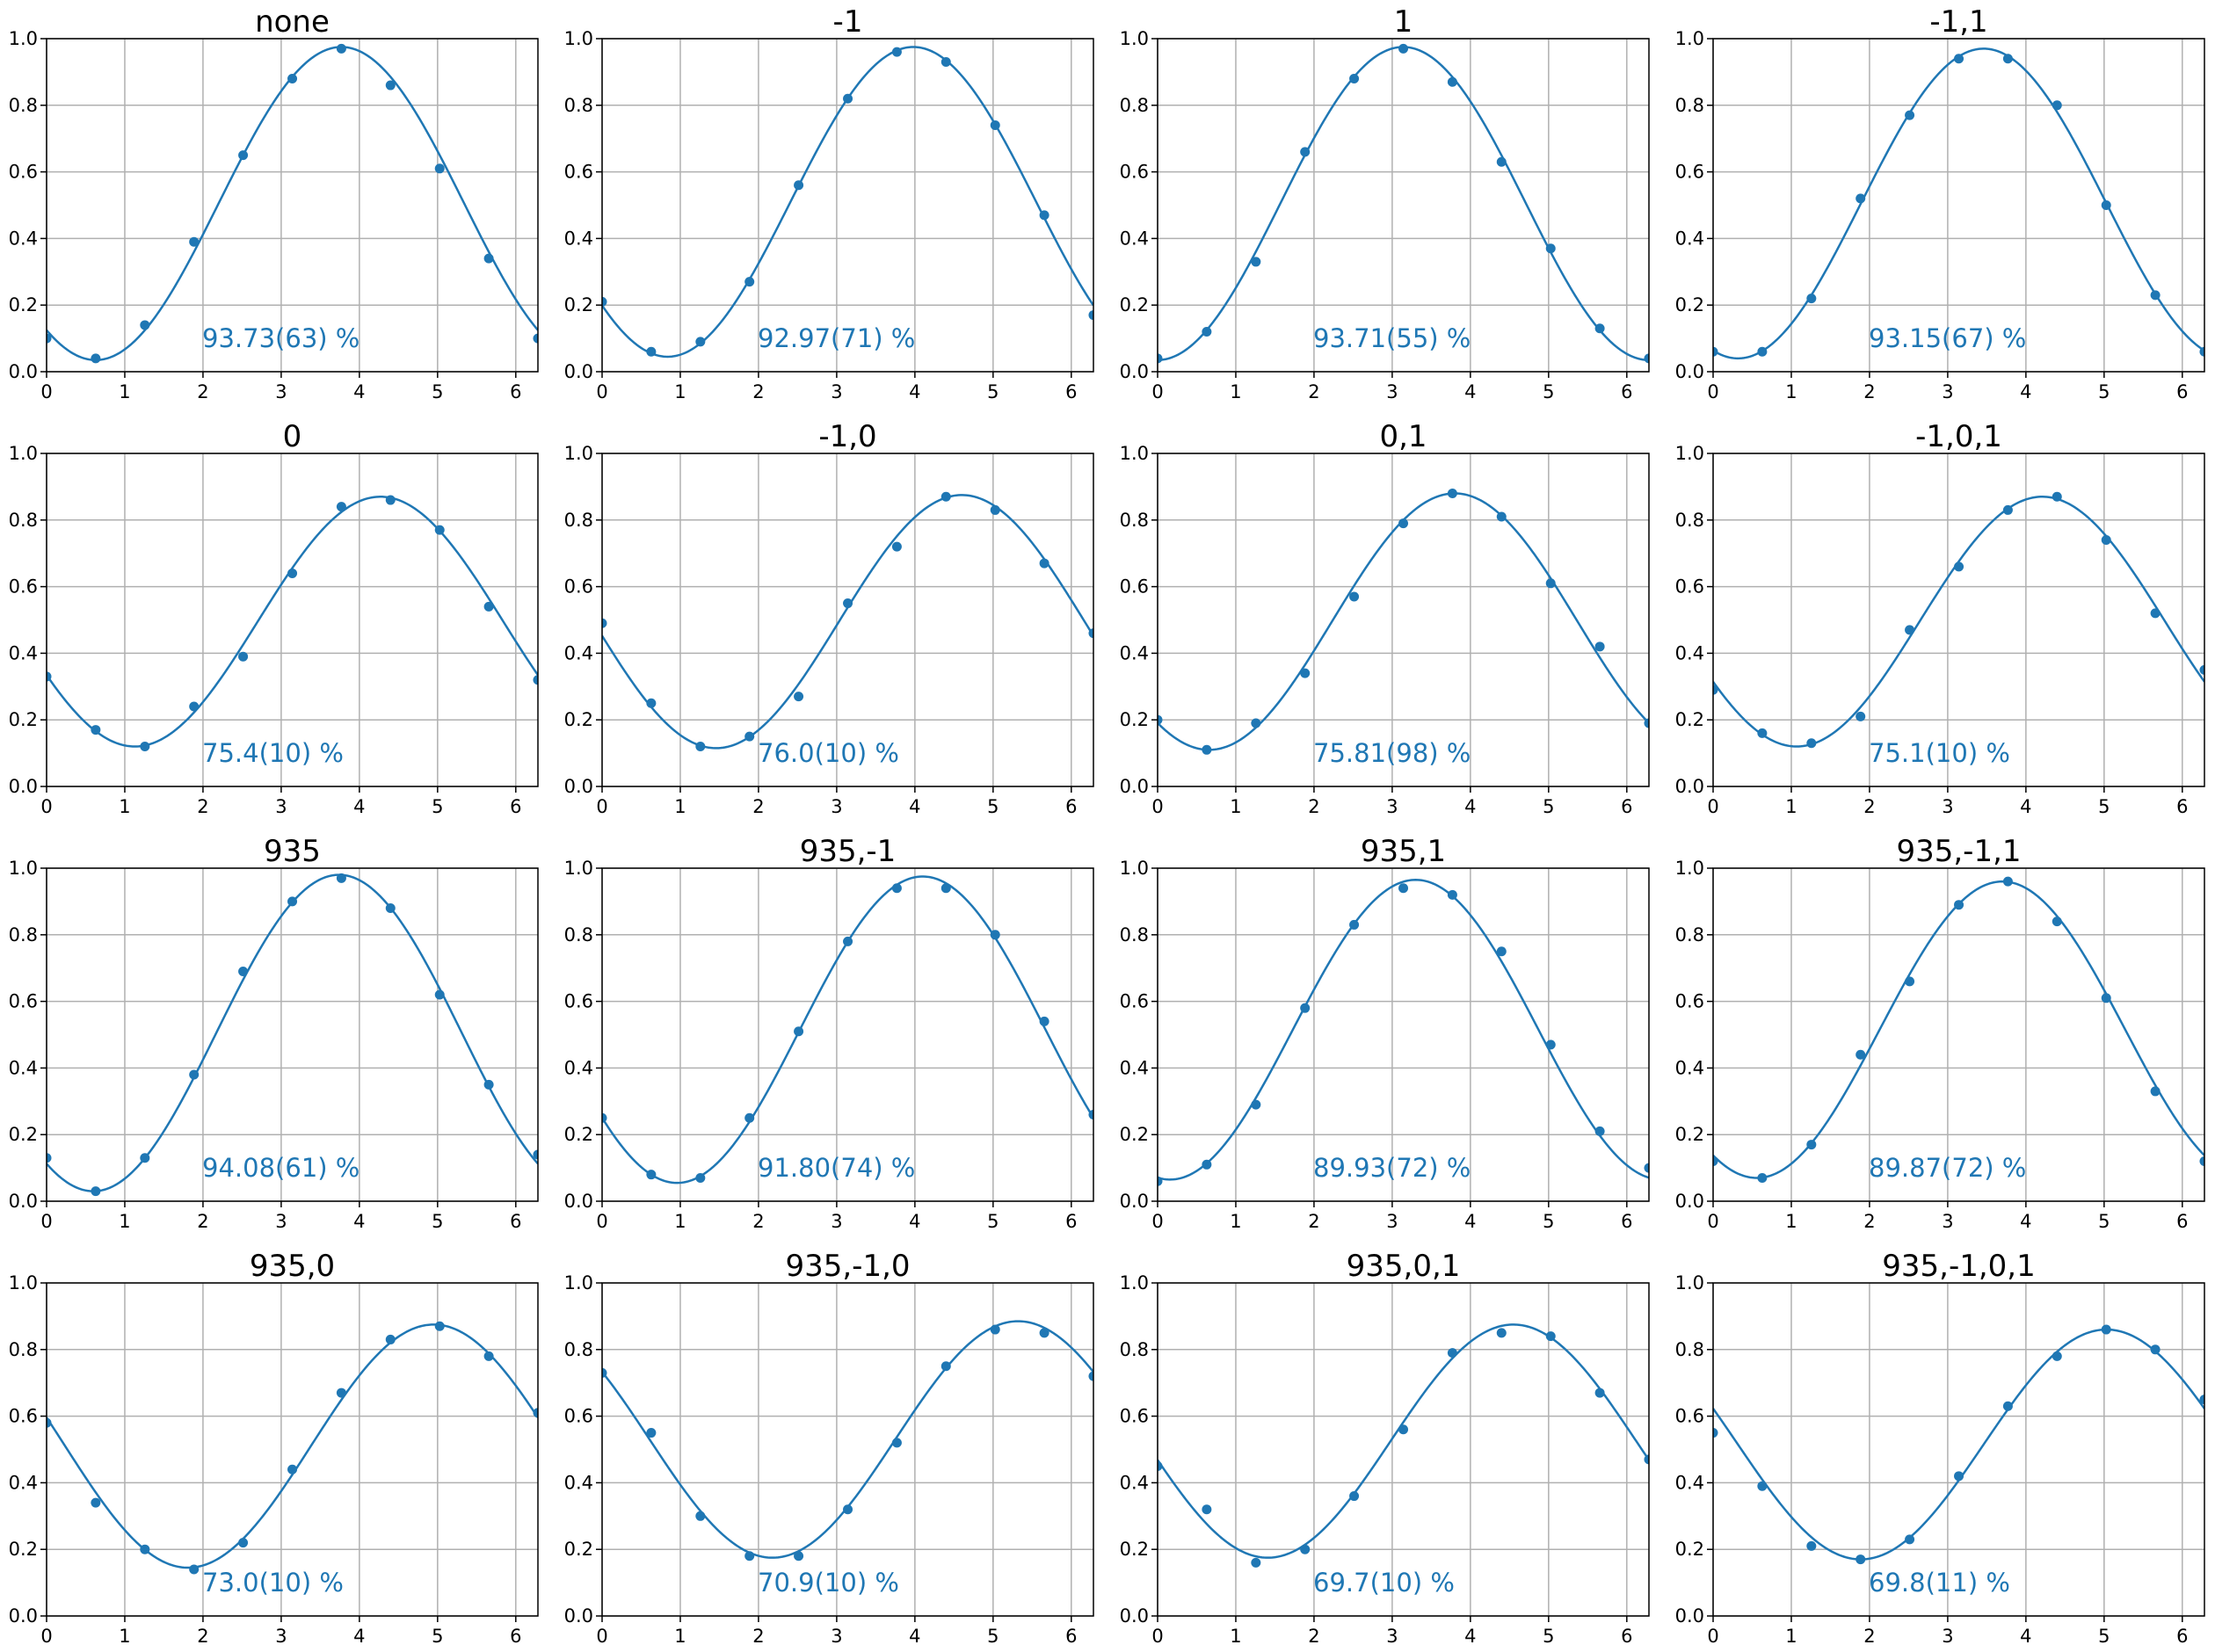 The height and width of the screenshot is (1652, 2215). I want to click on subplot-title: 935,-1,0, so click(847, 1266).